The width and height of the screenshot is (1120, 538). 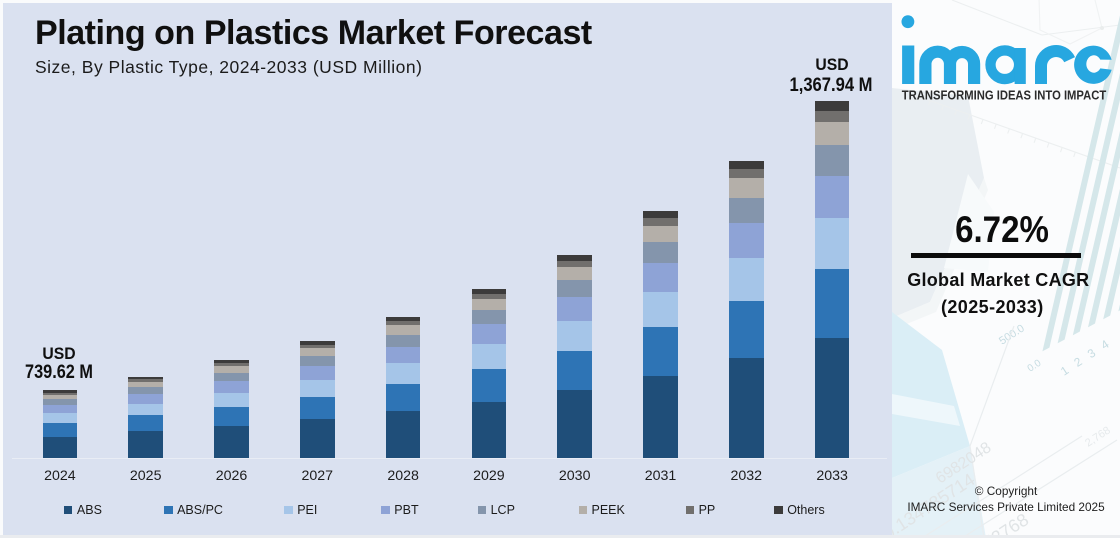 I want to click on svg-text: TRANSFORMING IDEAS INTO IMPACT, so click(x=1004, y=95).